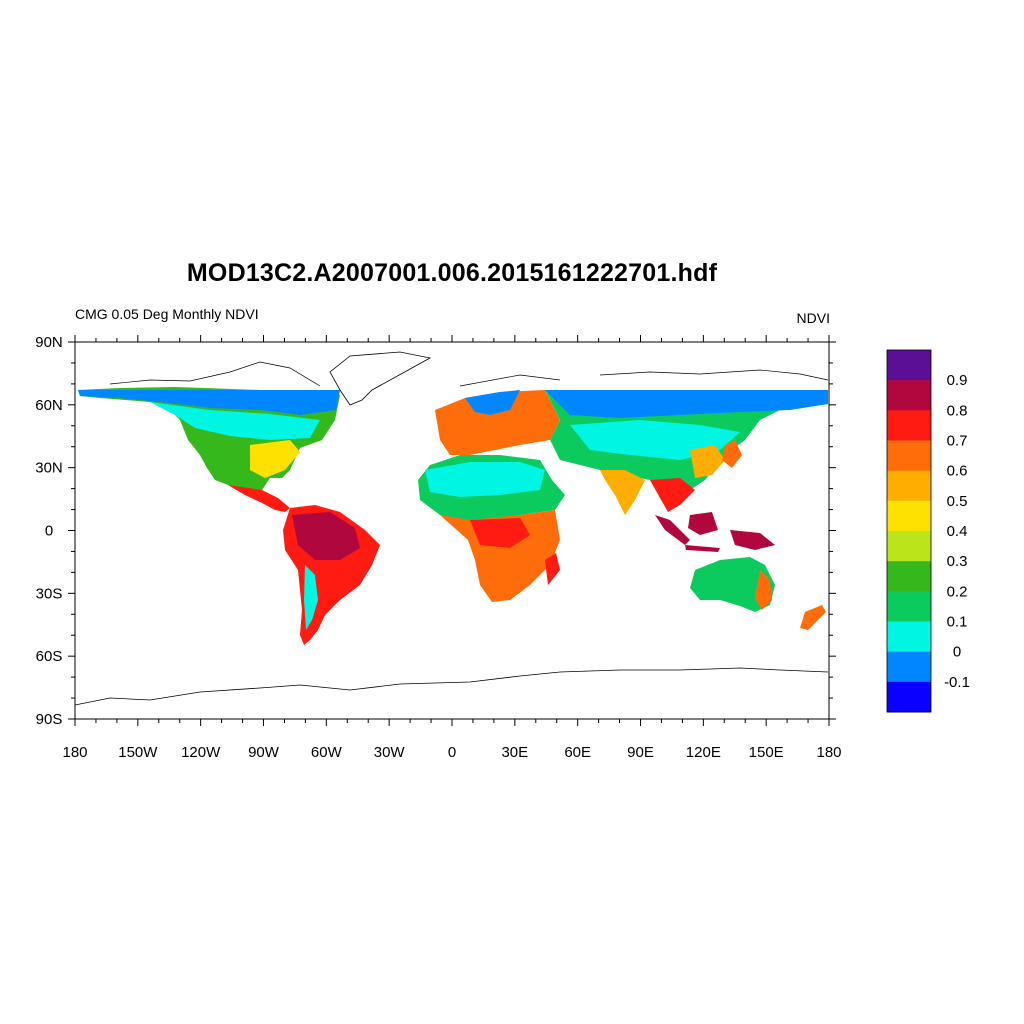 The width and height of the screenshot is (1024, 1024). I want to click on arctic-islands-outline, so click(469, 374).